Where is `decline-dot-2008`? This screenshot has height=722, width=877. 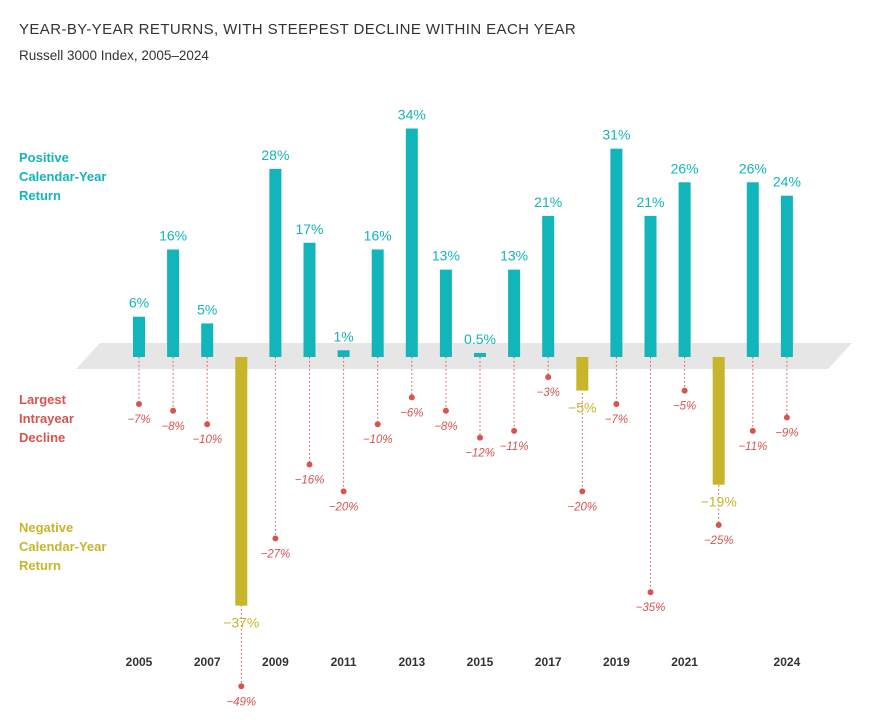
decline-dot-2008 is located at coordinates (241, 686).